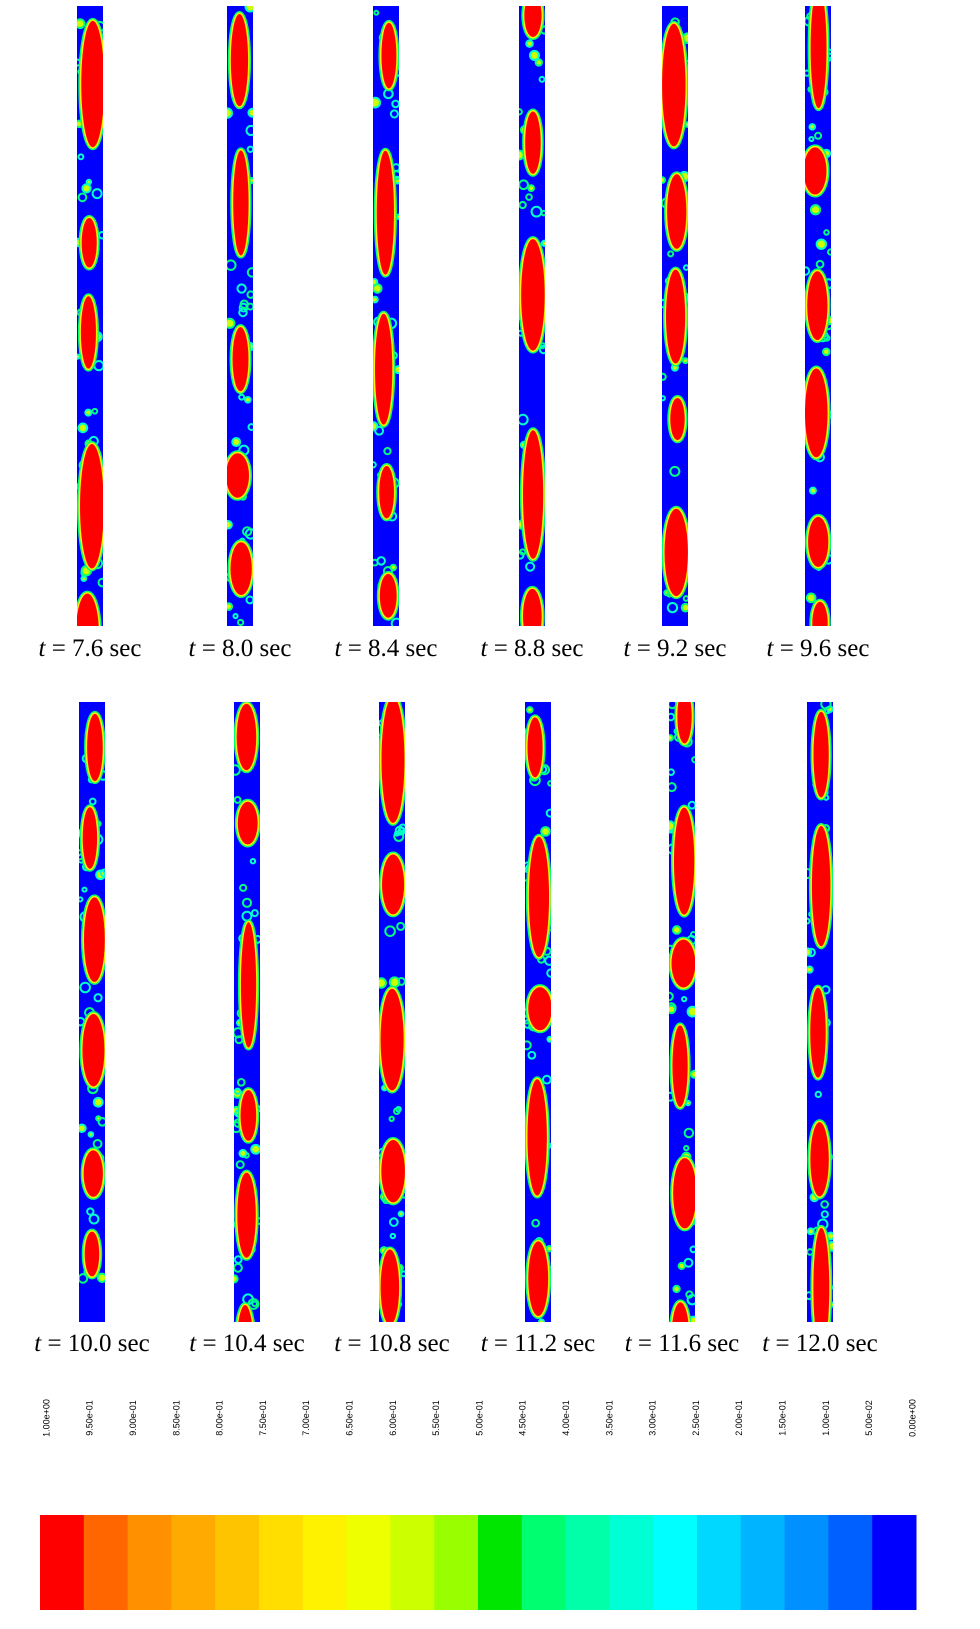 The height and width of the screenshot is (1629, 980). Describe the element at coordinates (682, 1343) in the screenshot. I see `time-label: t = 11.6 sec` at that location.